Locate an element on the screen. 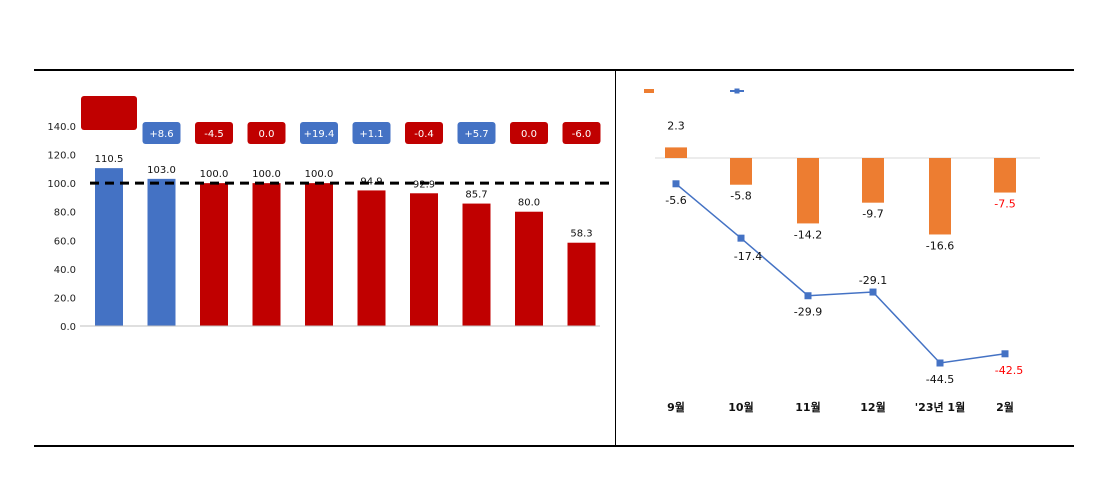 The width and height of the screenshot is (1094, 489). month-label: 2월 is located at coordinates (1005, 407).